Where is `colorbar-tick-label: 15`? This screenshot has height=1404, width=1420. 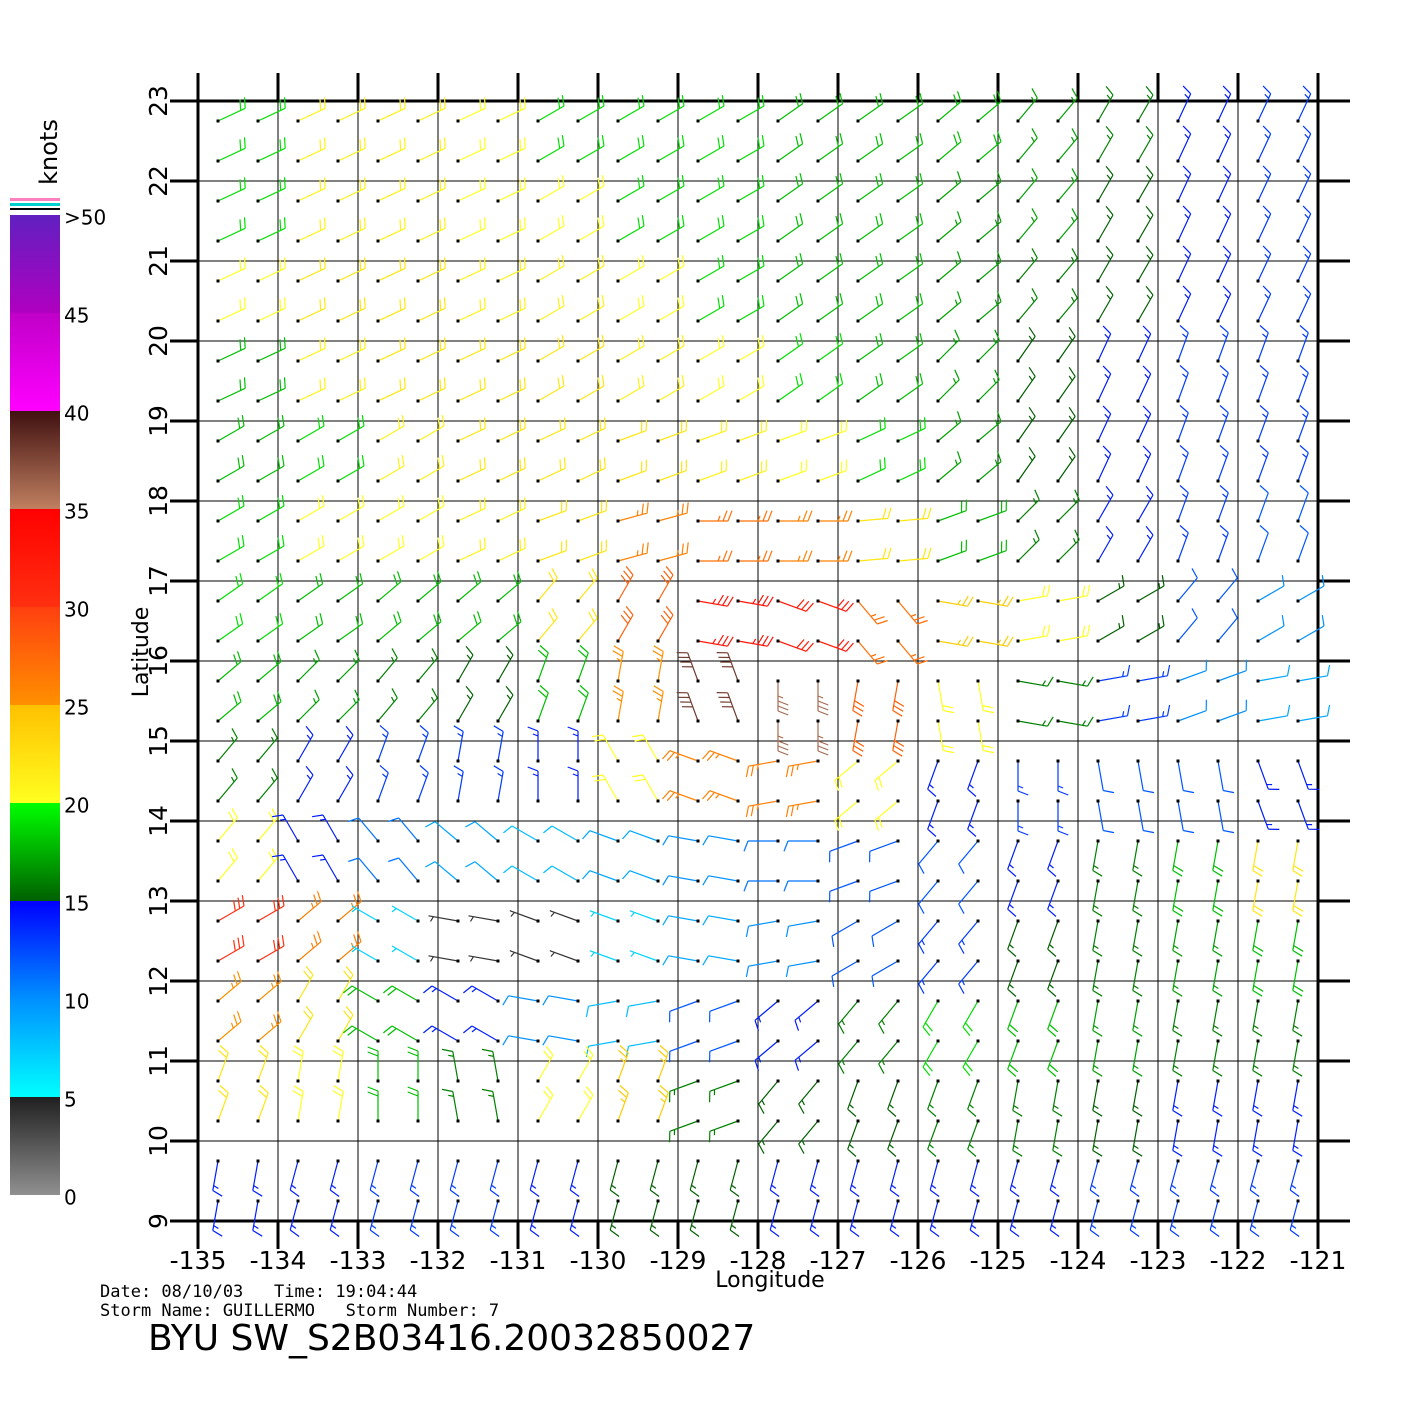 colorbar-tick-label: 15 is located at coordinates (76, 904).